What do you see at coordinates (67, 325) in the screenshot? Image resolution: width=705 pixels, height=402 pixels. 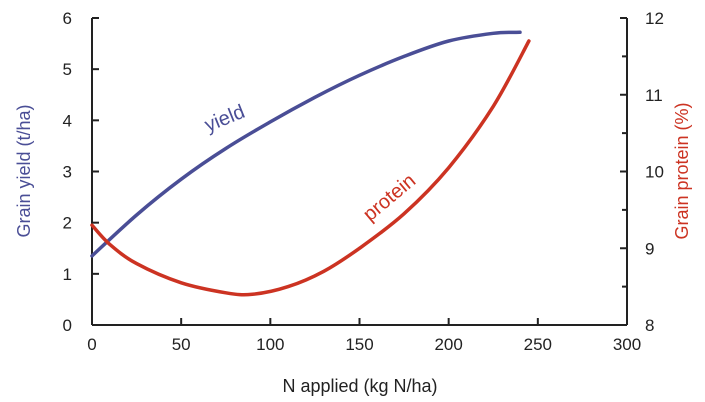 I see `left-y-tick-label: 0` at bounding box center [67, 325].